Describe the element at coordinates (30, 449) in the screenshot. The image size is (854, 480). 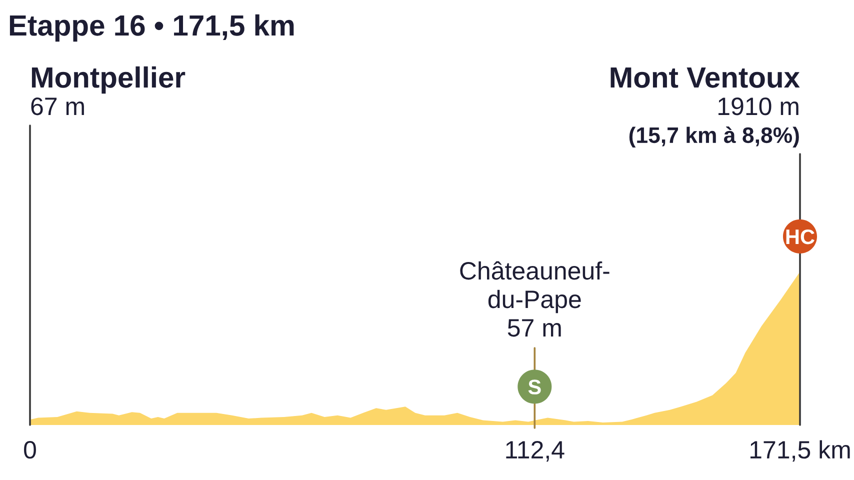
I see `x-tick-label: 0` at that location.